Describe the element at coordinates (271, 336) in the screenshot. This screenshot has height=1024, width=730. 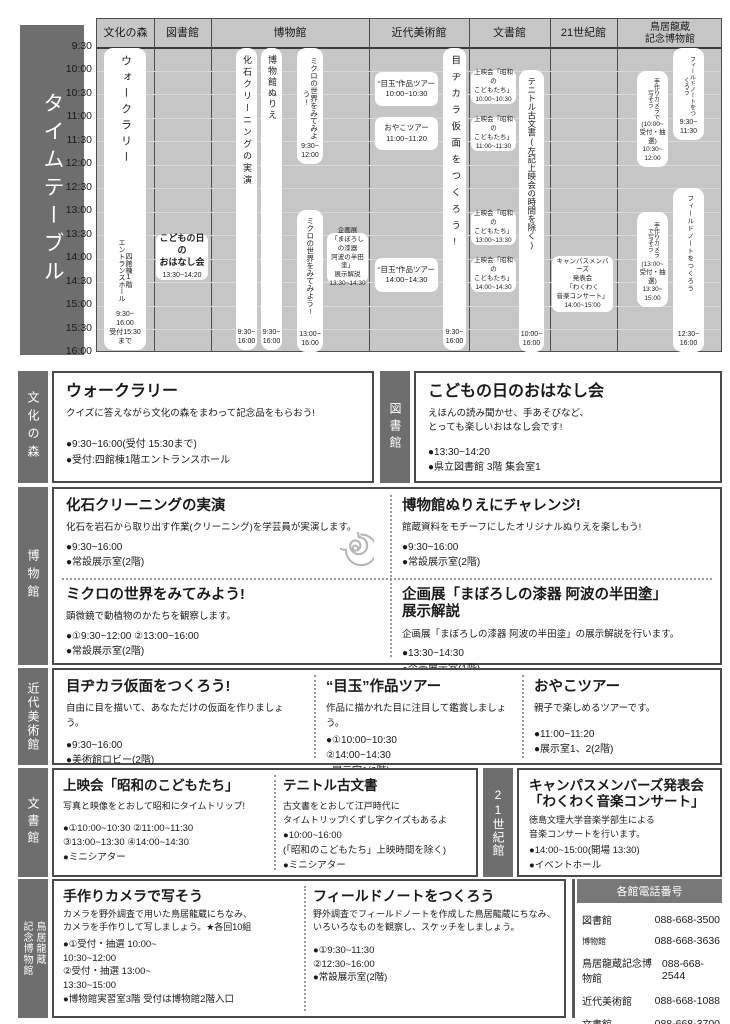
I see `event-bar-time: 9:30~ 16:00` at that location.